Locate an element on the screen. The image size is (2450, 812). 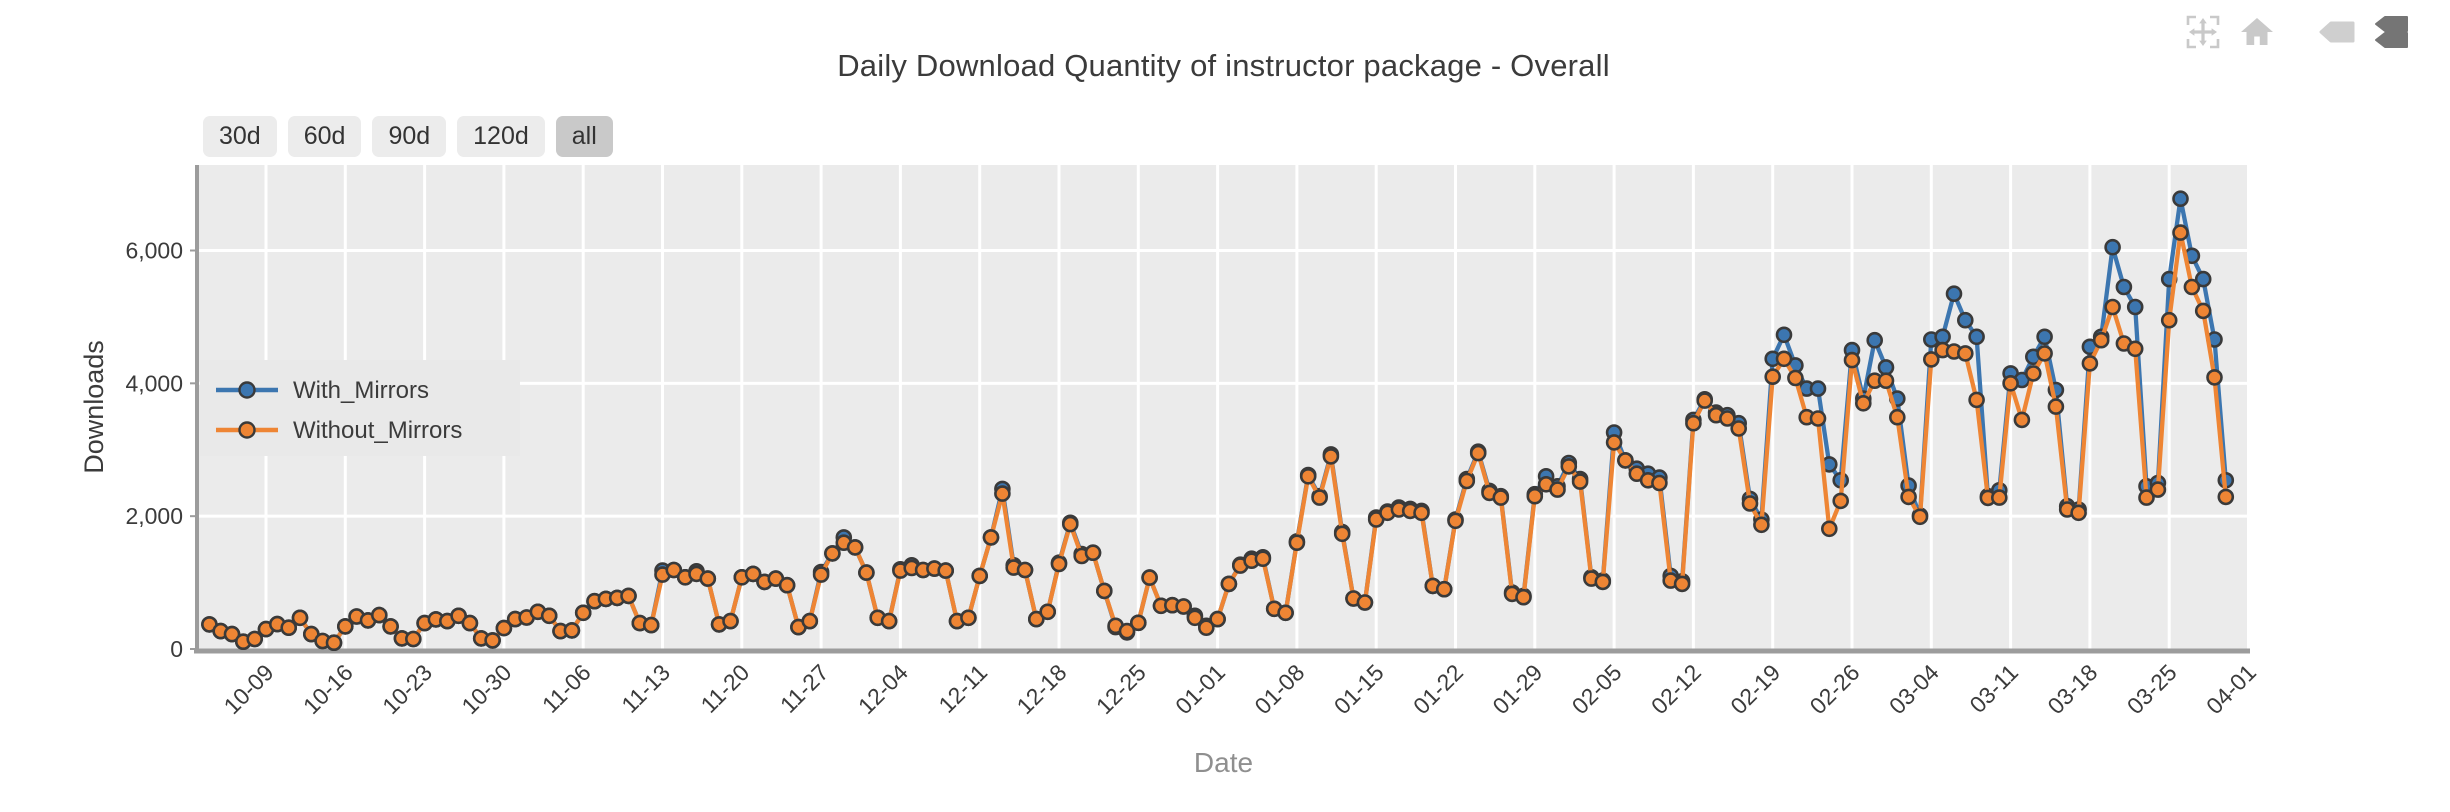
hover-inactive-icon is located at coordinates (2337, 32).